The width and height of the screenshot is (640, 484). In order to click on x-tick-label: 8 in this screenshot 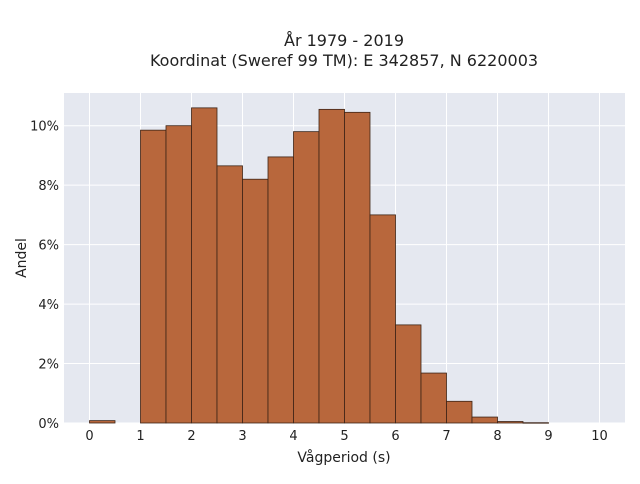, I will do `click(497, 436)`.